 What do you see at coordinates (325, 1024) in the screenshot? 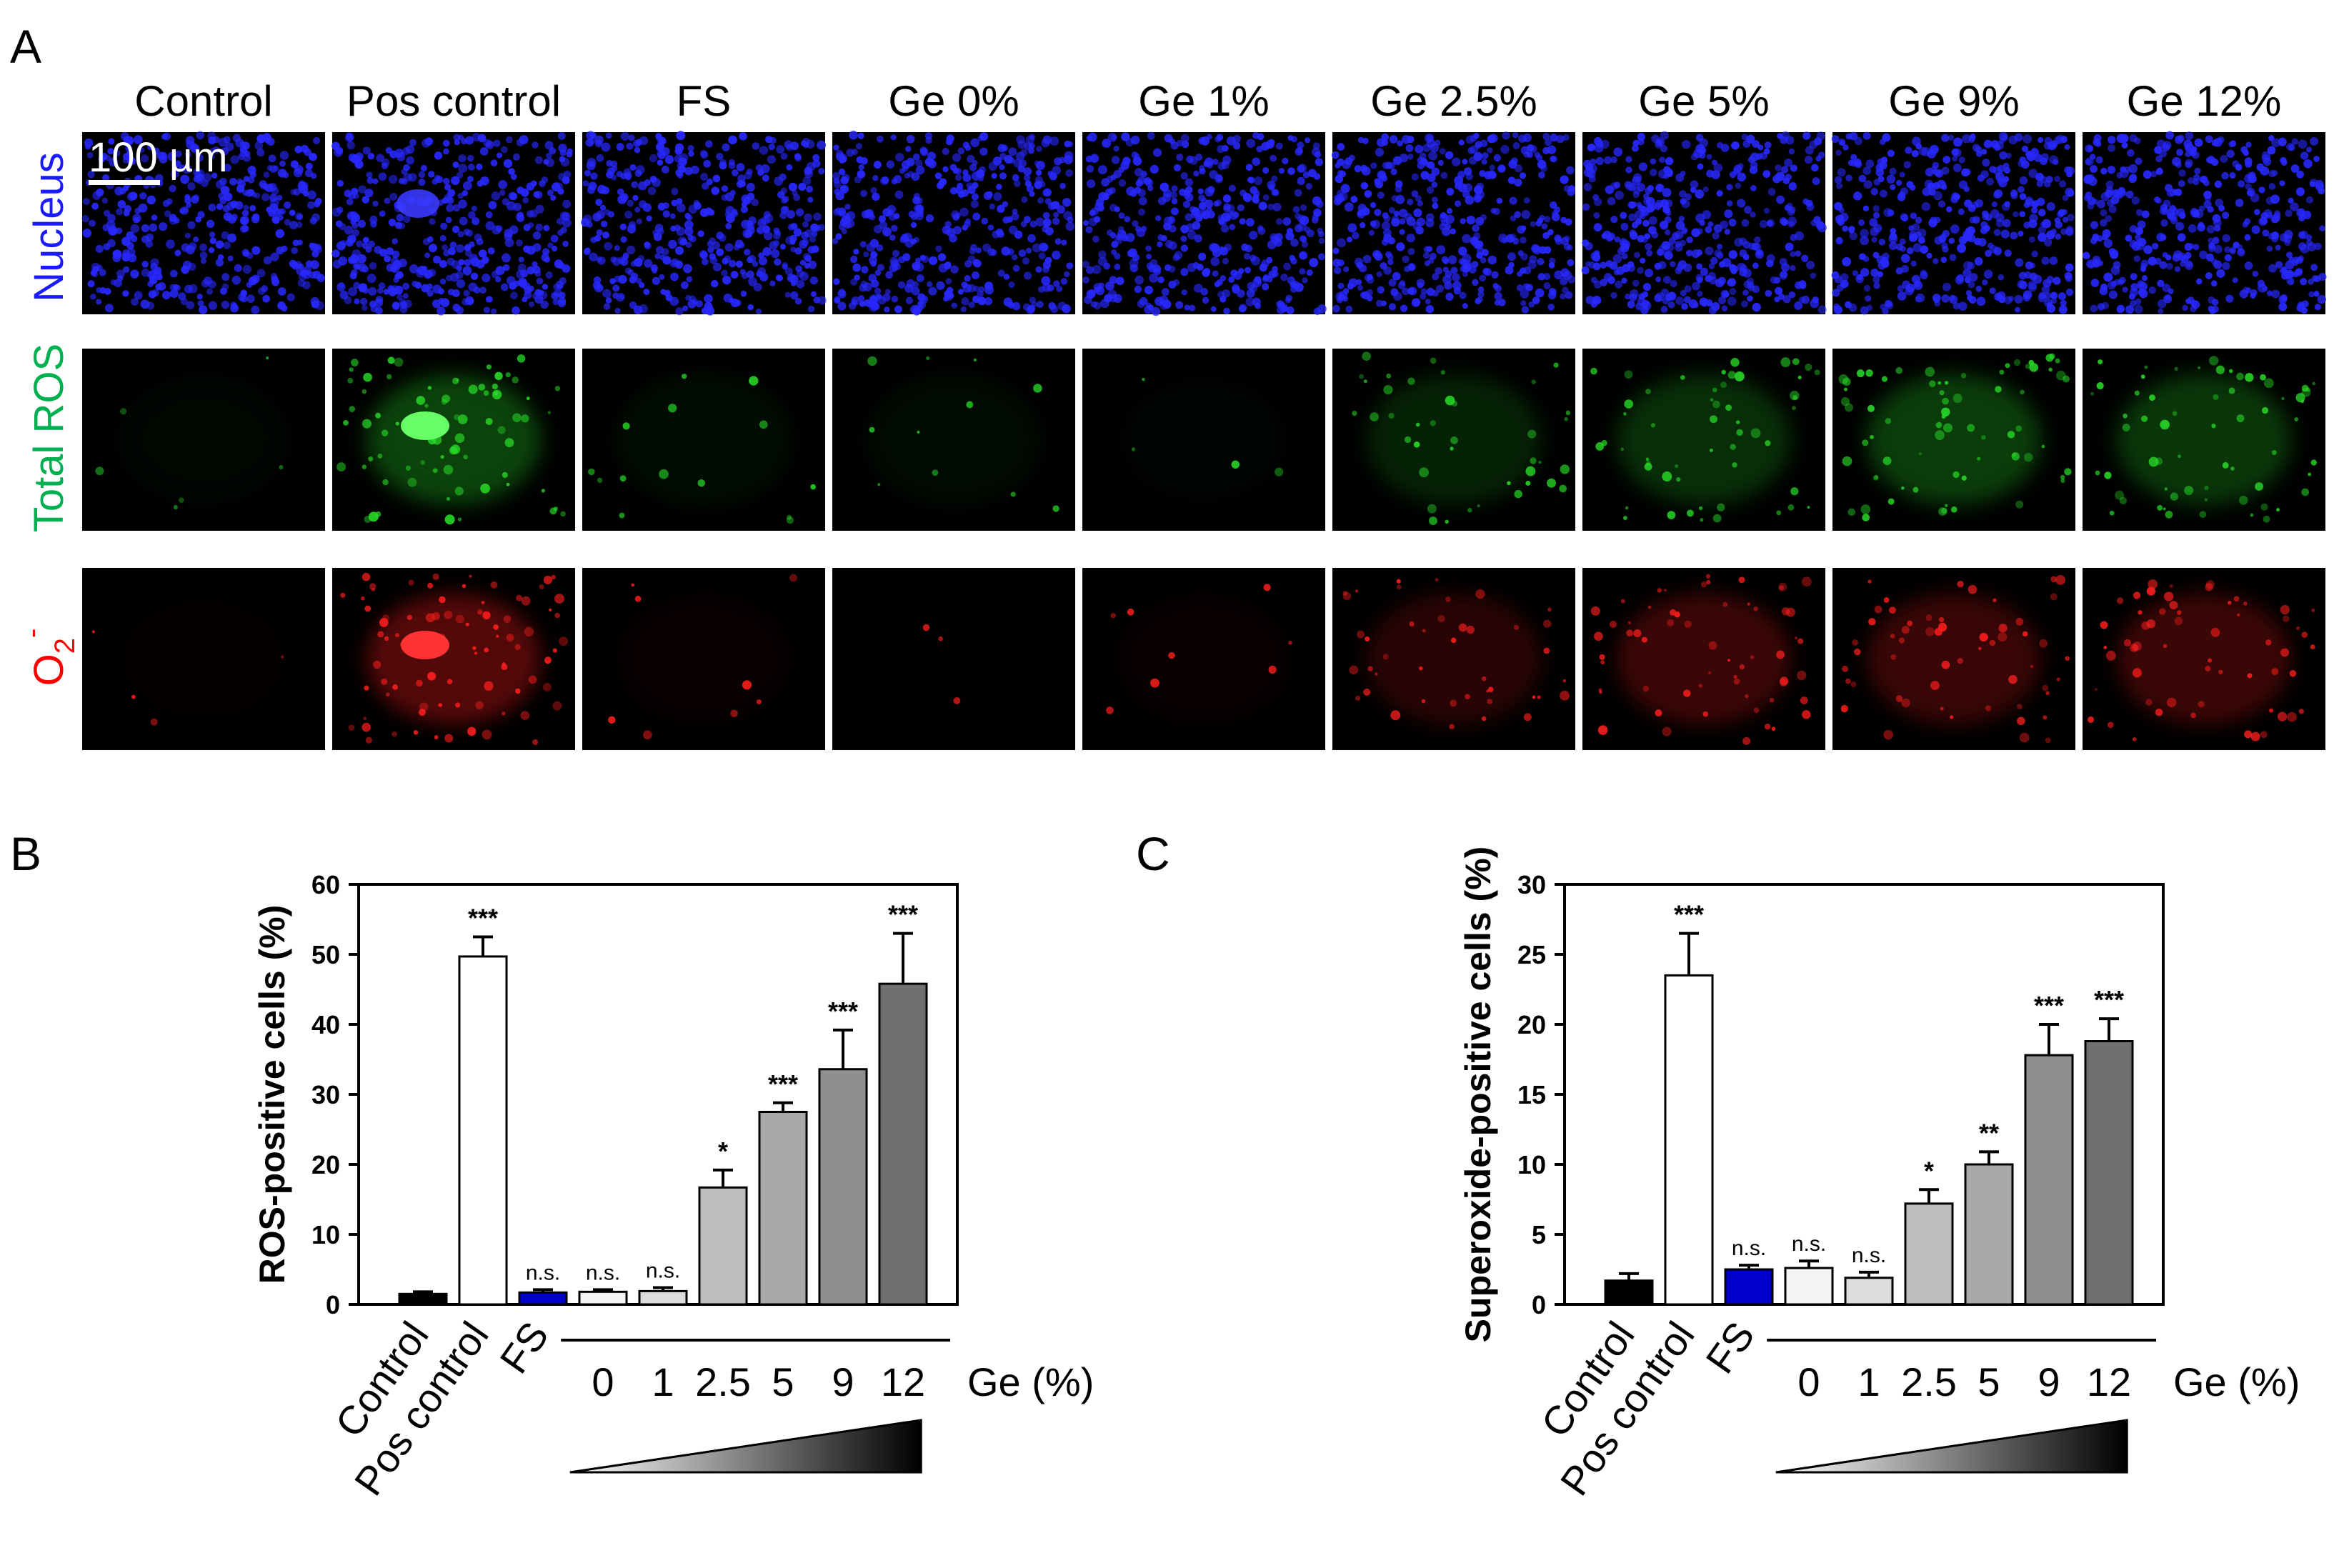
I see `y-tick-label: 40` at bounding box center [325, 1024].